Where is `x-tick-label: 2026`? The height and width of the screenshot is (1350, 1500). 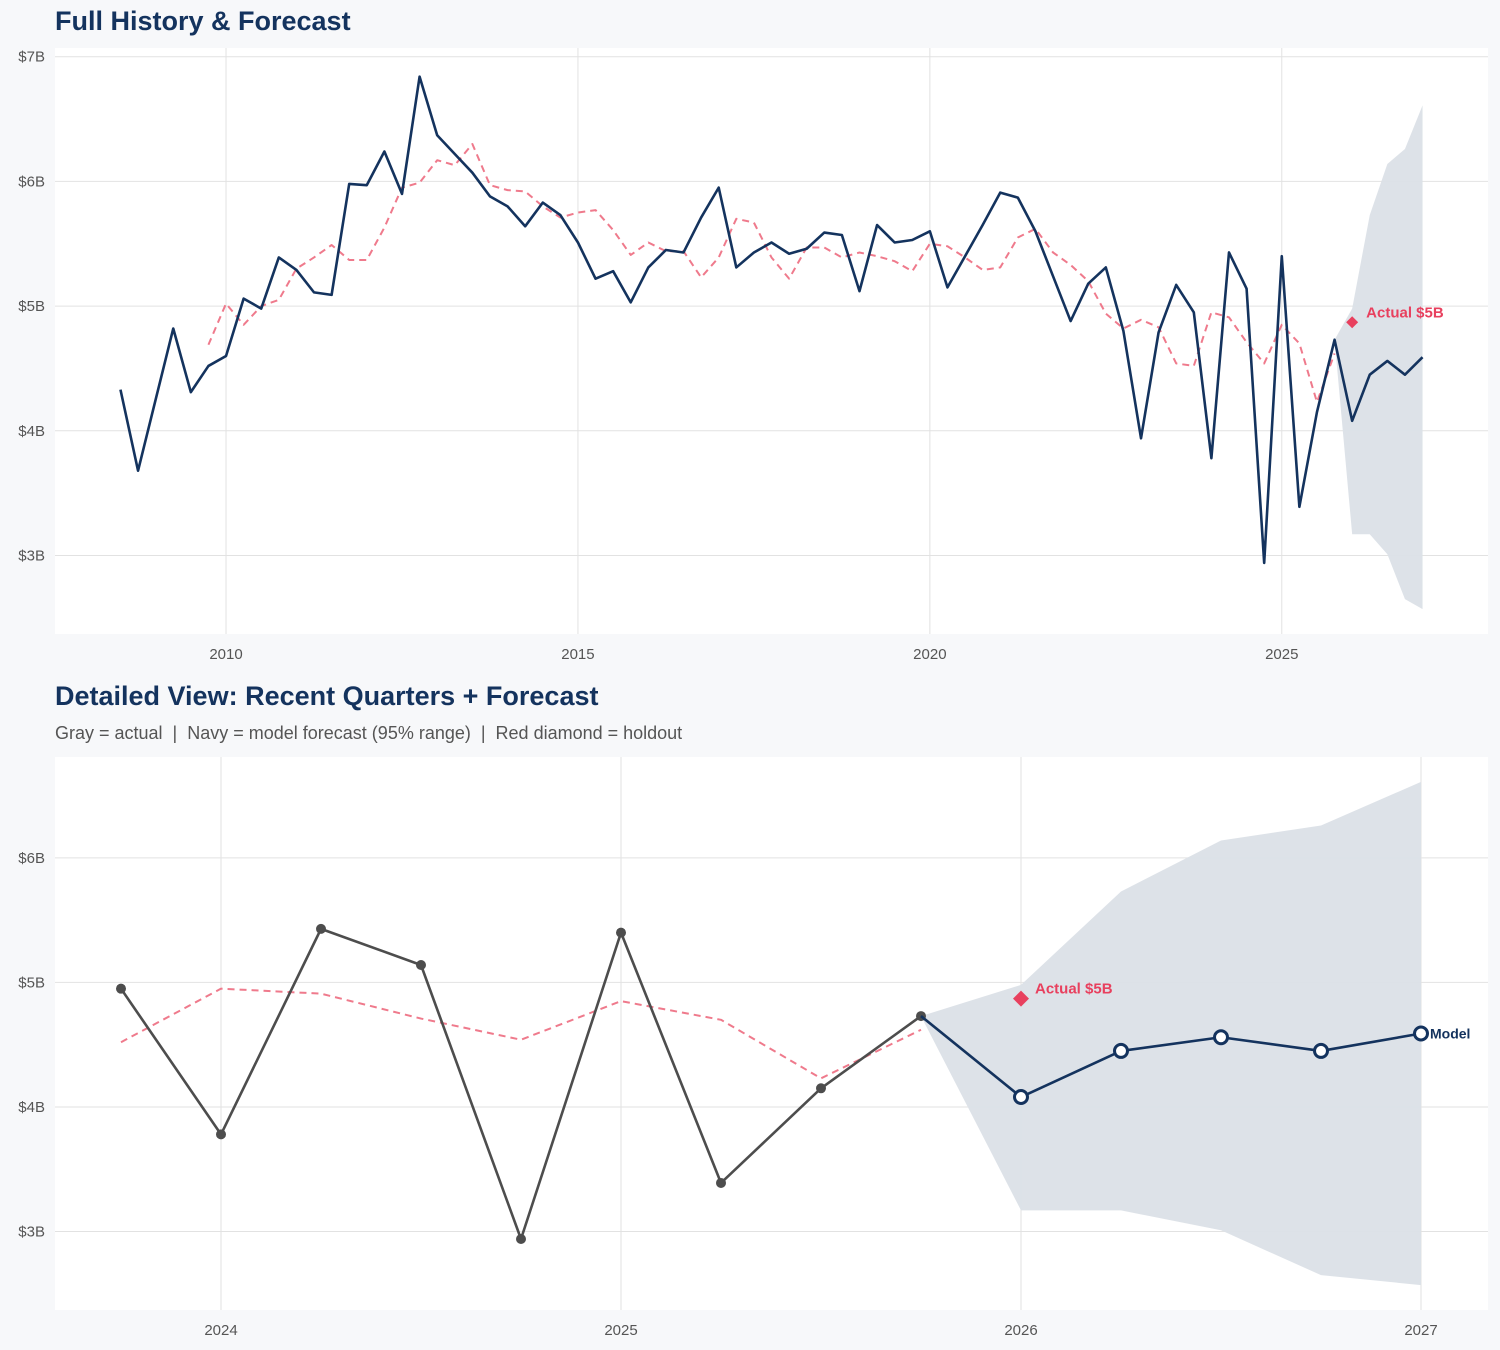 x-tick-label: 2026 is located at coordinates (1020, 1330).